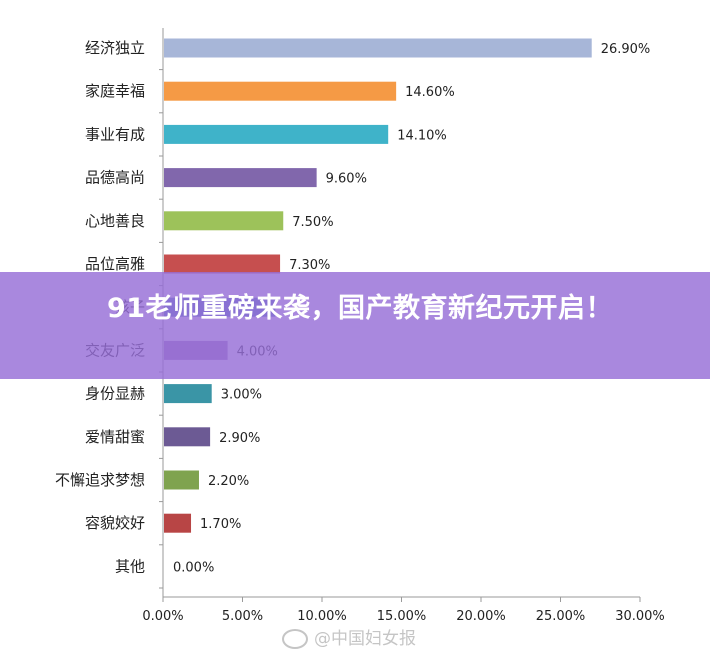 This screenshot has width=710, height=655. Describe the element at coordinates (115, 523) in the screenshot. I see `category-label: 容貌姣好` at that location.